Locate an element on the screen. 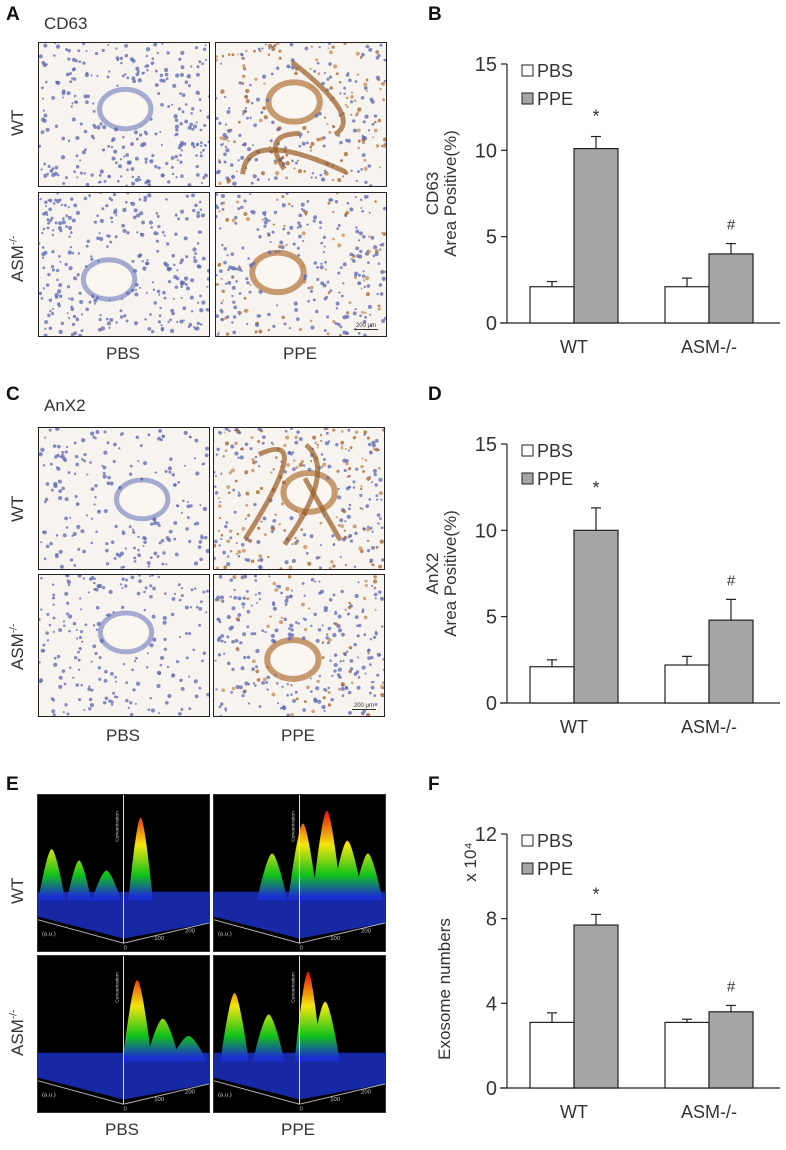 The image size is (786, 1150). svg-text: 8 is located at coordinates (491, 920).